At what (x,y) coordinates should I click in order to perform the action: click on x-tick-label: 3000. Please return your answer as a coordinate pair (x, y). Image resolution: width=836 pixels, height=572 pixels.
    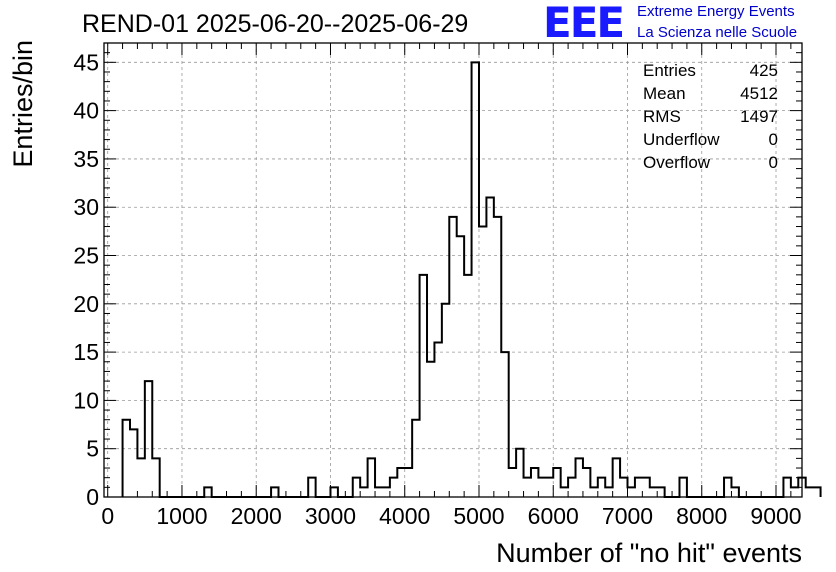
    Looking at the image, I should click on (330, 516).